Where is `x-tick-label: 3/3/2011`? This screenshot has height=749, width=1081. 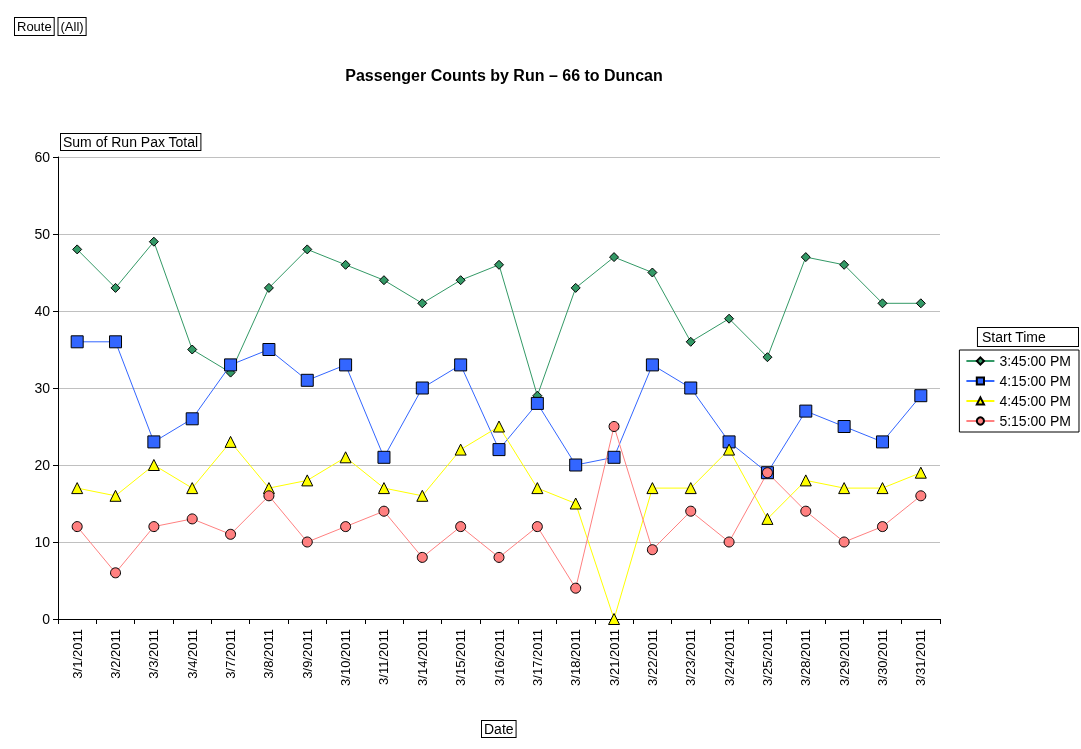 x-tick-label: 3/3/2011 is located at coordinates (154, 654).